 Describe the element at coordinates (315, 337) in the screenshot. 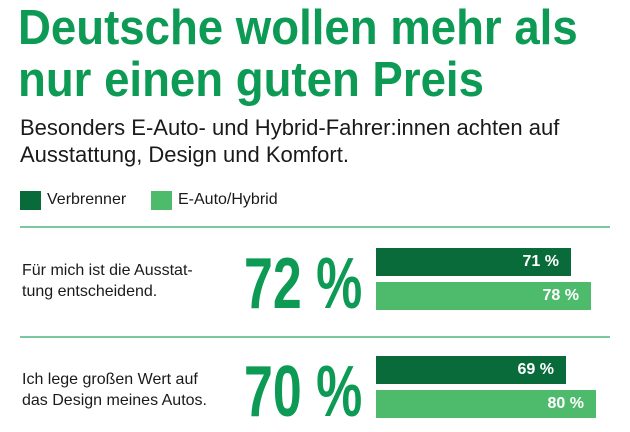

I see `divider-middle` at that location.